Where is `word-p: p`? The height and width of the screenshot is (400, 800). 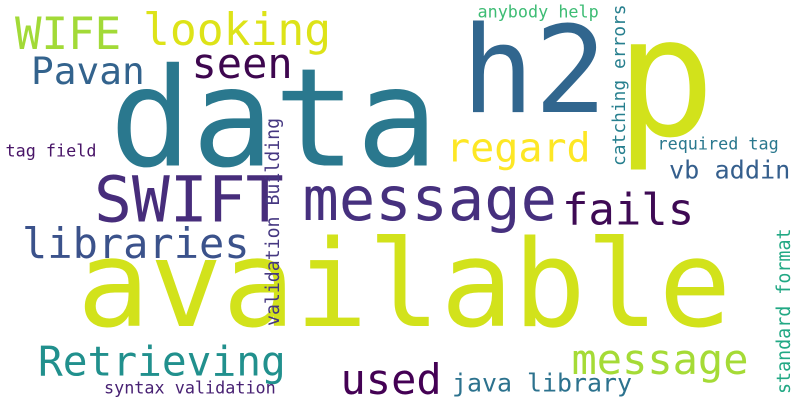 word-p: p is located at coordinates (665, 87).